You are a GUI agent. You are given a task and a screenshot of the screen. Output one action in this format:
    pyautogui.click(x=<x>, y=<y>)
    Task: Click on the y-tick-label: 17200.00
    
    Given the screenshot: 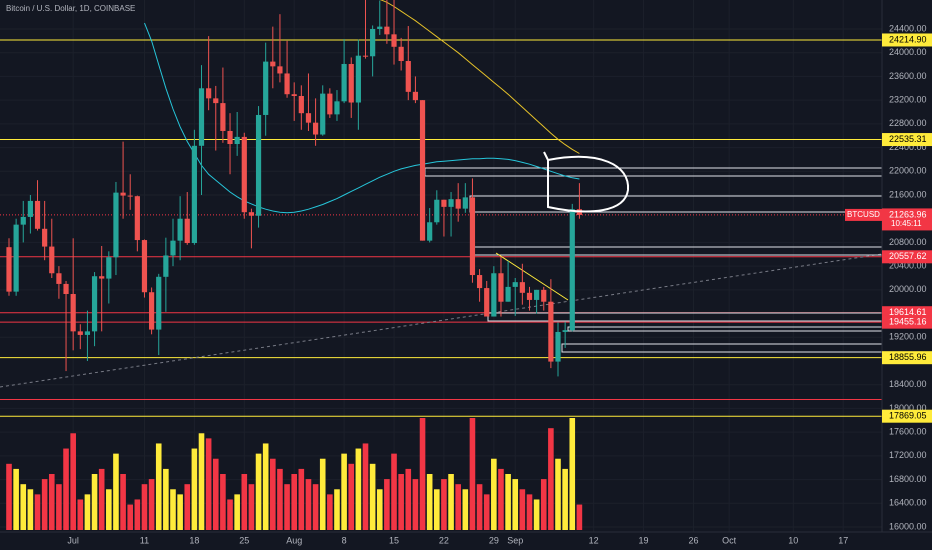 What is the action you would take?
    pyautogui.click(x=908, y=455)
    